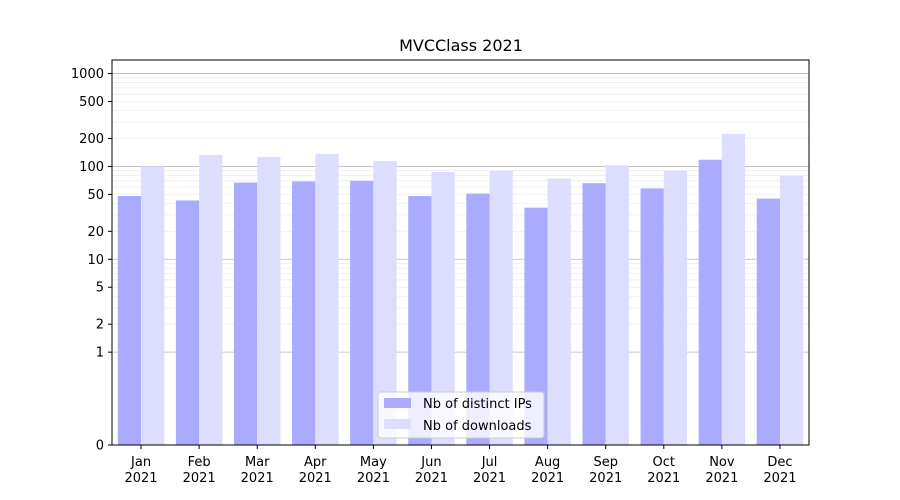  I want to click on y-tick-label: 200, so click(91, 139).